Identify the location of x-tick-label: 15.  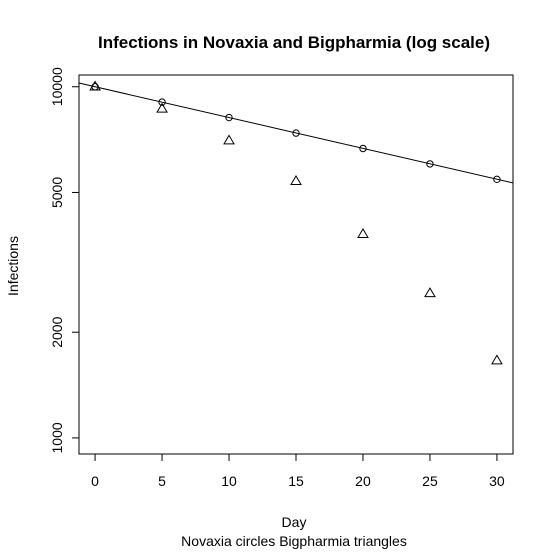
(296, 481).